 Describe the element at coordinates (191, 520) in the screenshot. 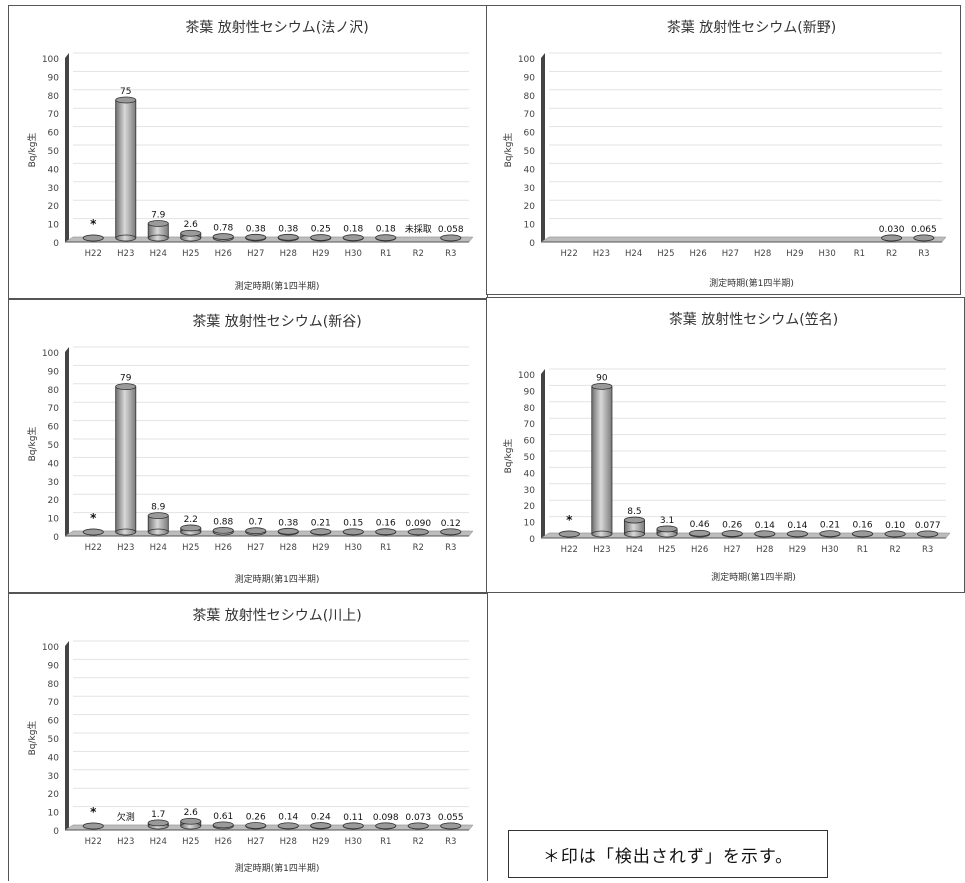

I see `data-label: 2.2` at that location.